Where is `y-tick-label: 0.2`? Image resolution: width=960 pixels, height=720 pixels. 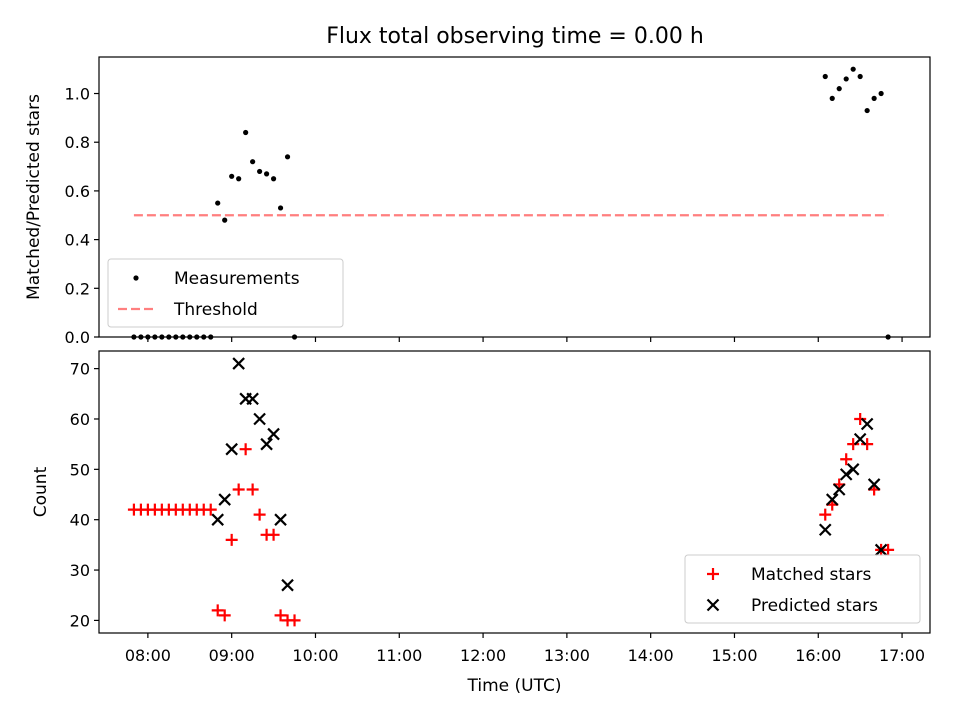 y-tick-label: 0.2 is located at coordinates (77, 288).